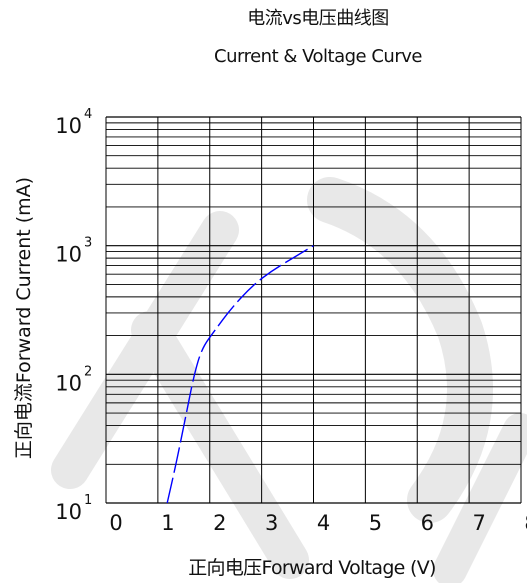  I want to click on x-tick-labels: 0 1 2 3 4 5 6 7 8, so click(318, 523).